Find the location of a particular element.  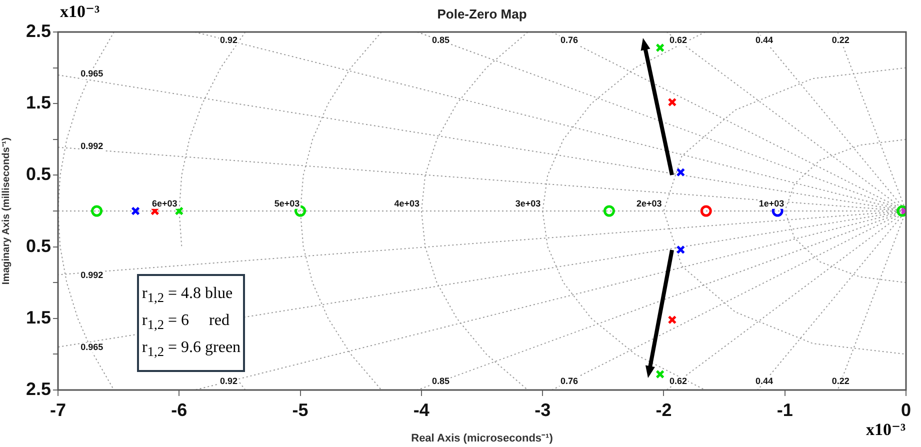

annotation: 4e+03 is located at coordinates (407, 203).